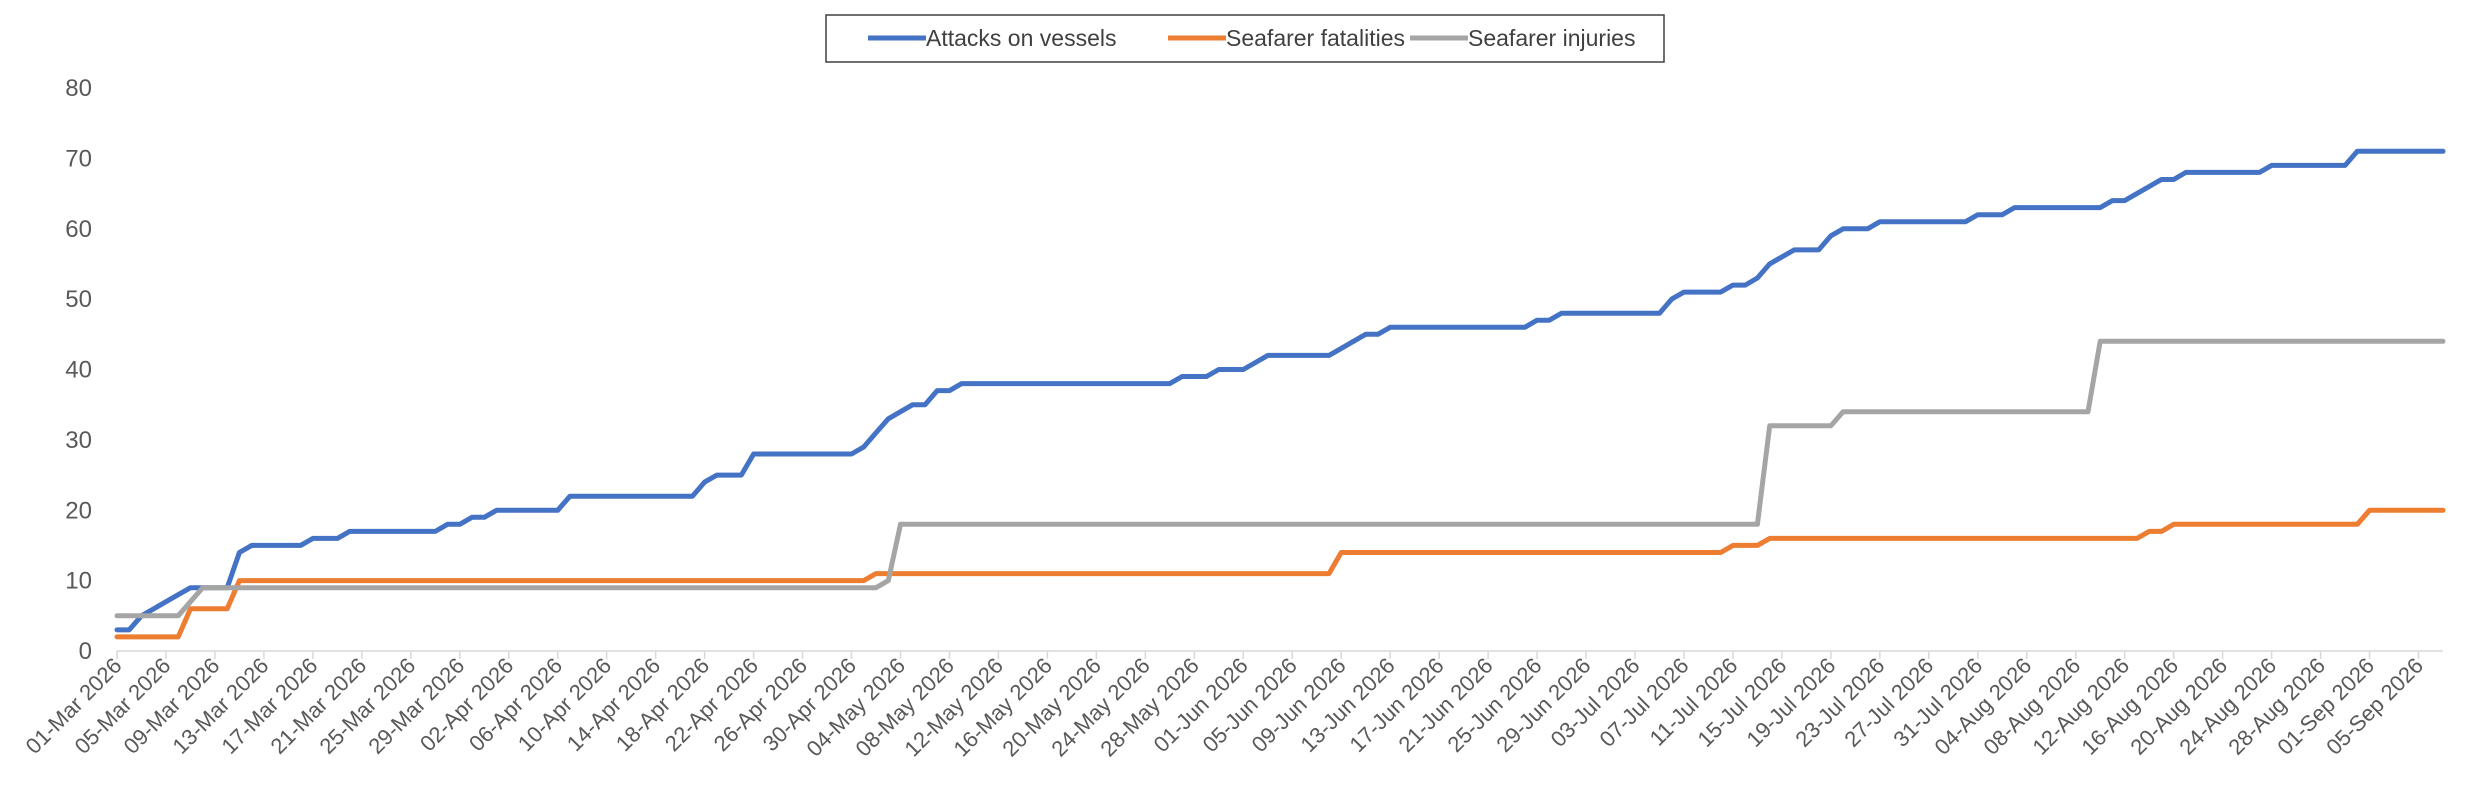 This screenshot has width=2490, height=798. I want to click on y-tick-label: 50, so click(78, 299).